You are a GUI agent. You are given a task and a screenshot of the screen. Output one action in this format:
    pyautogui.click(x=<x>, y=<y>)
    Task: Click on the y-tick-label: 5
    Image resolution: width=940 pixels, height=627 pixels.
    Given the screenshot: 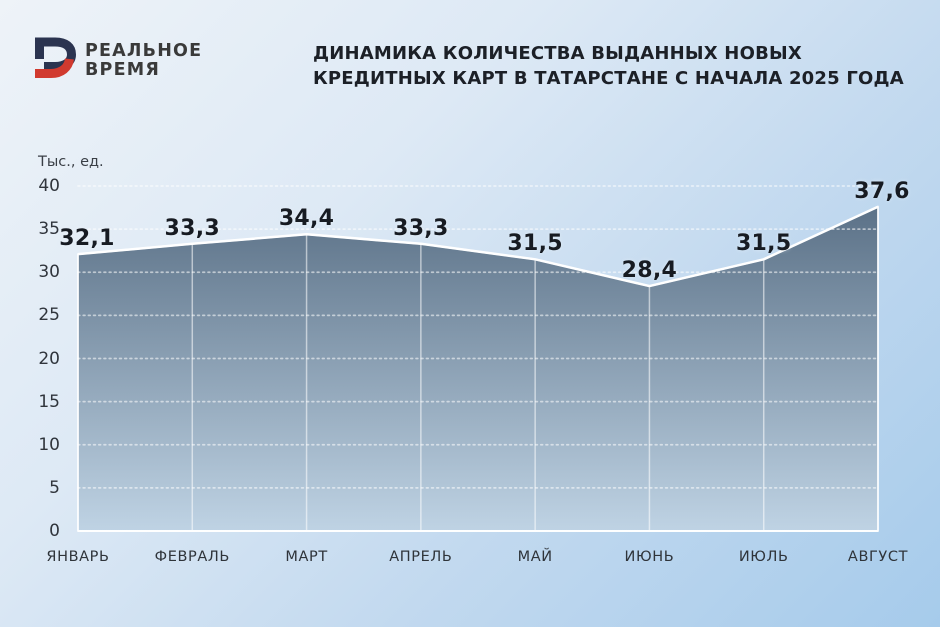 What is the action you would take?
    pyautogui.click(x=54, y=487)
    